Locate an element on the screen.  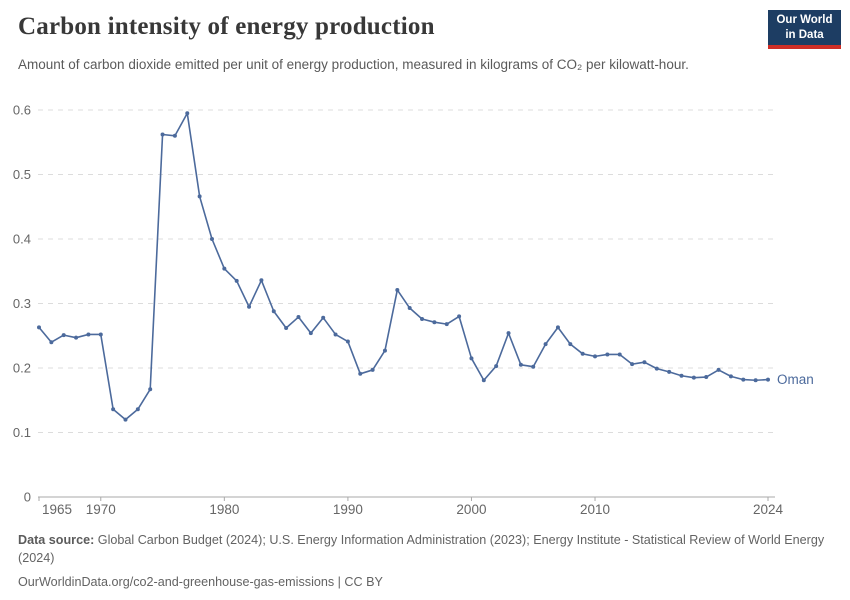
series-label-oman: Oman is located at coordinates (795, 379).